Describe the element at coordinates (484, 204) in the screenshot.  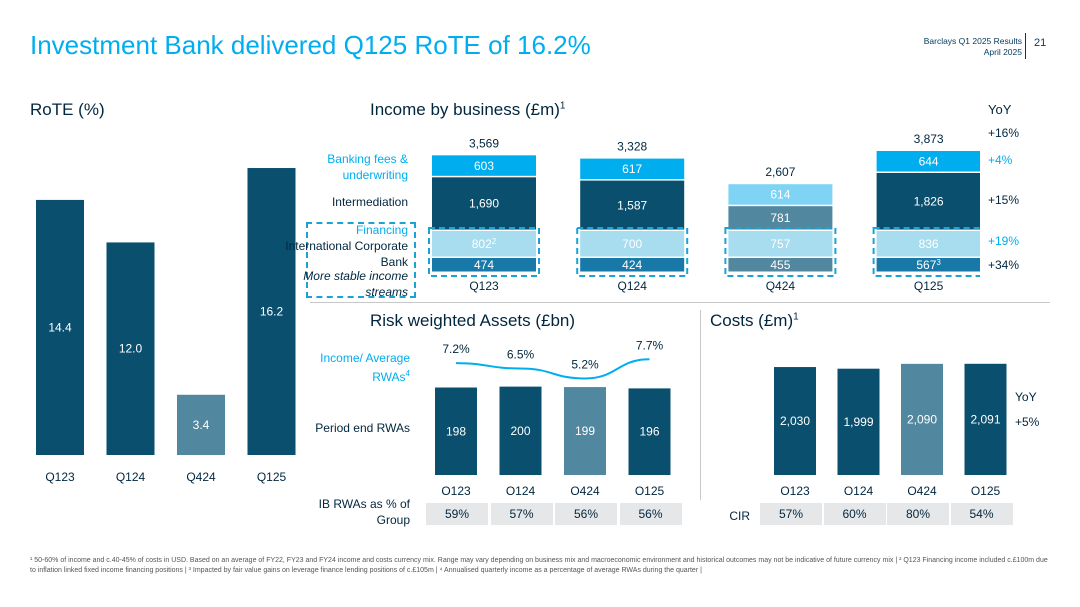
I see `income-intermediation-segment-label: 1,690` at that location.